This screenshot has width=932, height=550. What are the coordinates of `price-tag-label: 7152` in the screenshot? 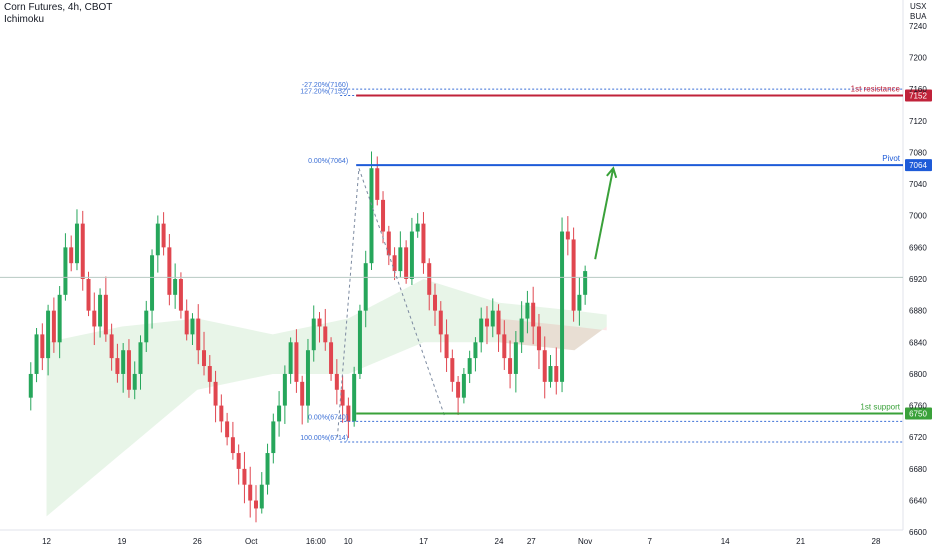 It's located at (918, 95).